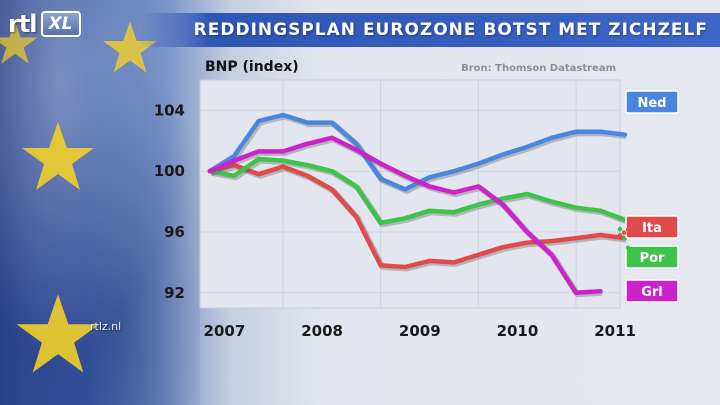 This screenshot has height=405, width=720. I want to click on rtl-xl-logo: rtl XL, so click(44, 24).